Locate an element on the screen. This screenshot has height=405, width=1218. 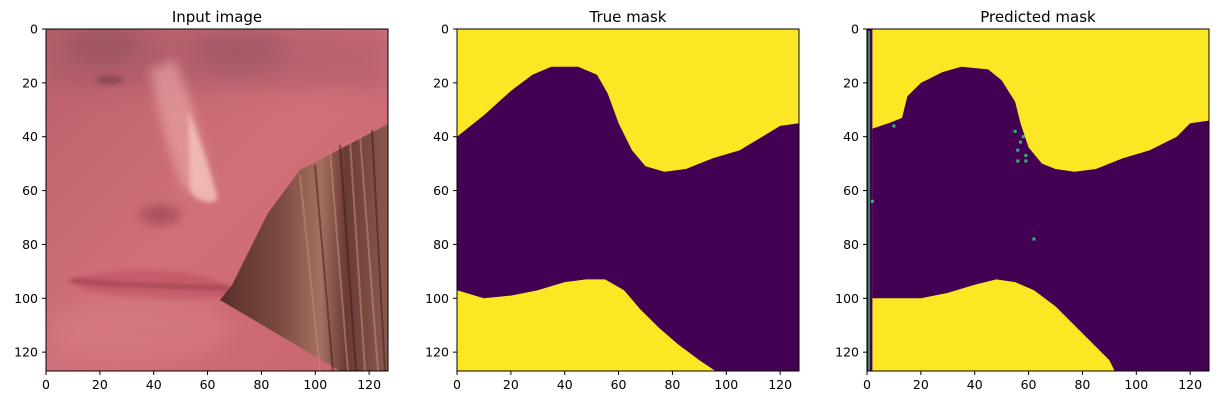
panel-title: Predicted mask is located at coordinates (1038, 17).